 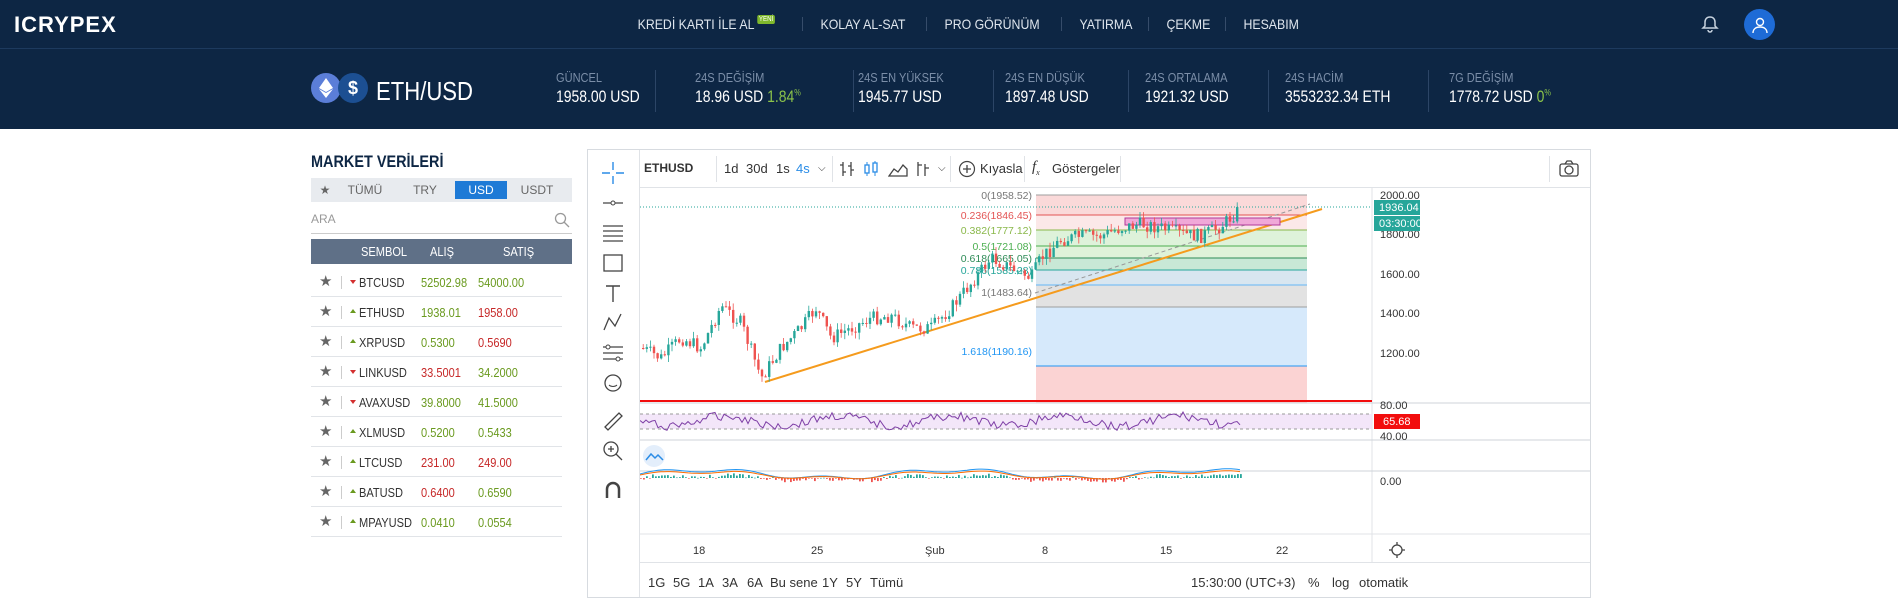 I want to click on market-row-mpayusd: ★ MPAYUSD 0.0410 0.0554, so click(x=436, y=522).